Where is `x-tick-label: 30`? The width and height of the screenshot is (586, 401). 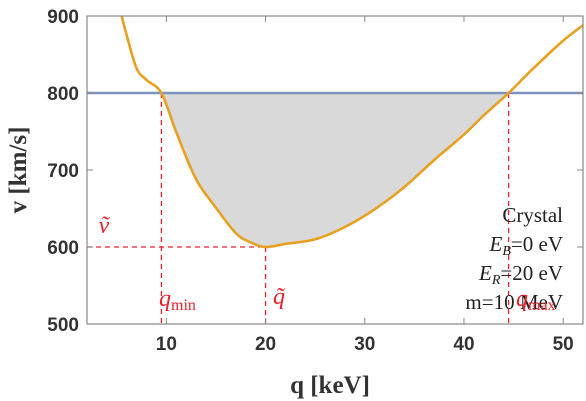 x-tick-label: 30 is located at coordinates (364, 344).